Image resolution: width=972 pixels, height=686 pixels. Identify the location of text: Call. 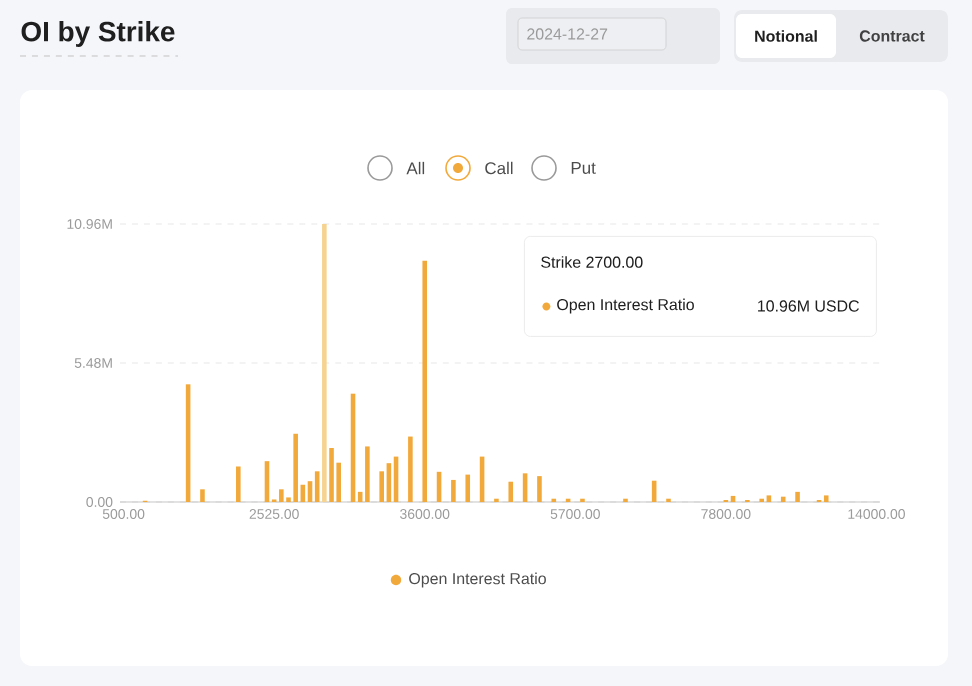
(499, 168).